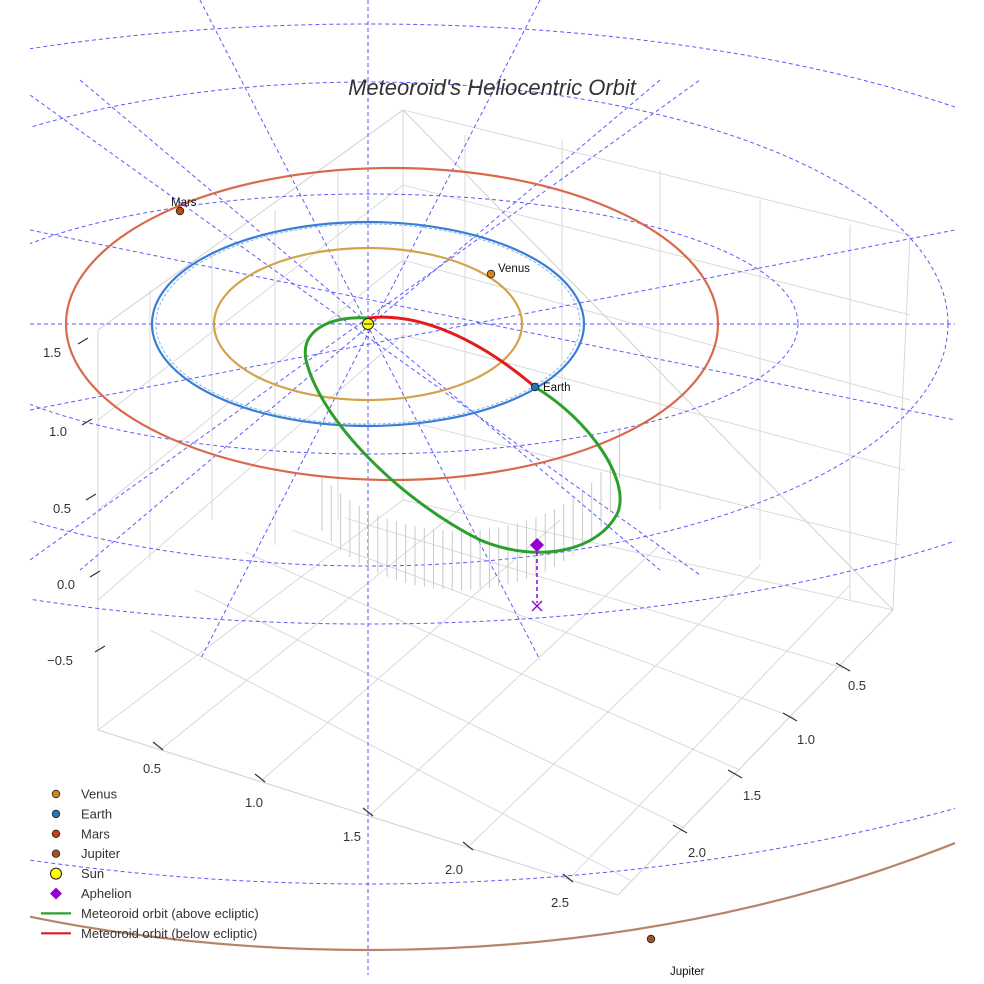 The height and width of the screenshot is (984, 984). I want to click on z-tick-label: −0.5, so click(60, 660).